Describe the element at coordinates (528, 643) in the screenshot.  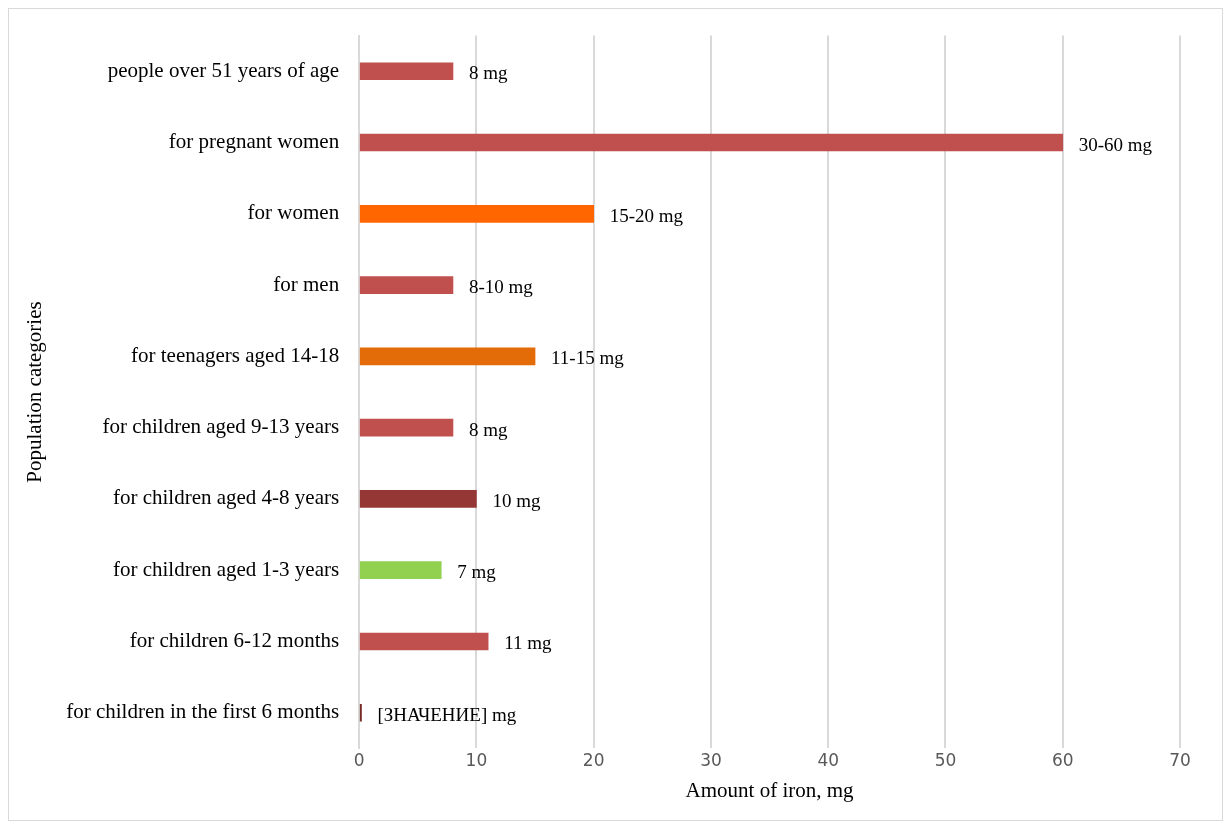
I see `data-label: 11 mg` at that location.